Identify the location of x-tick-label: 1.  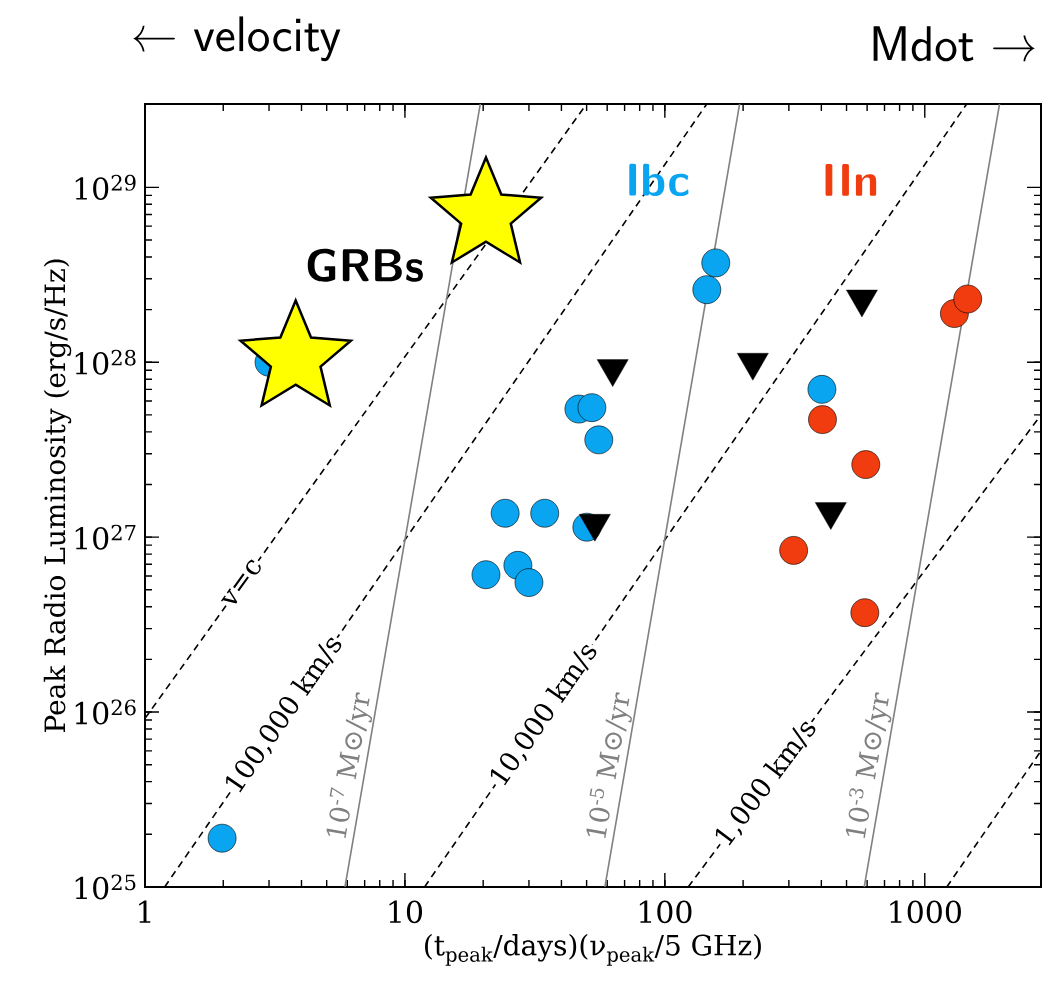
(145, 911).